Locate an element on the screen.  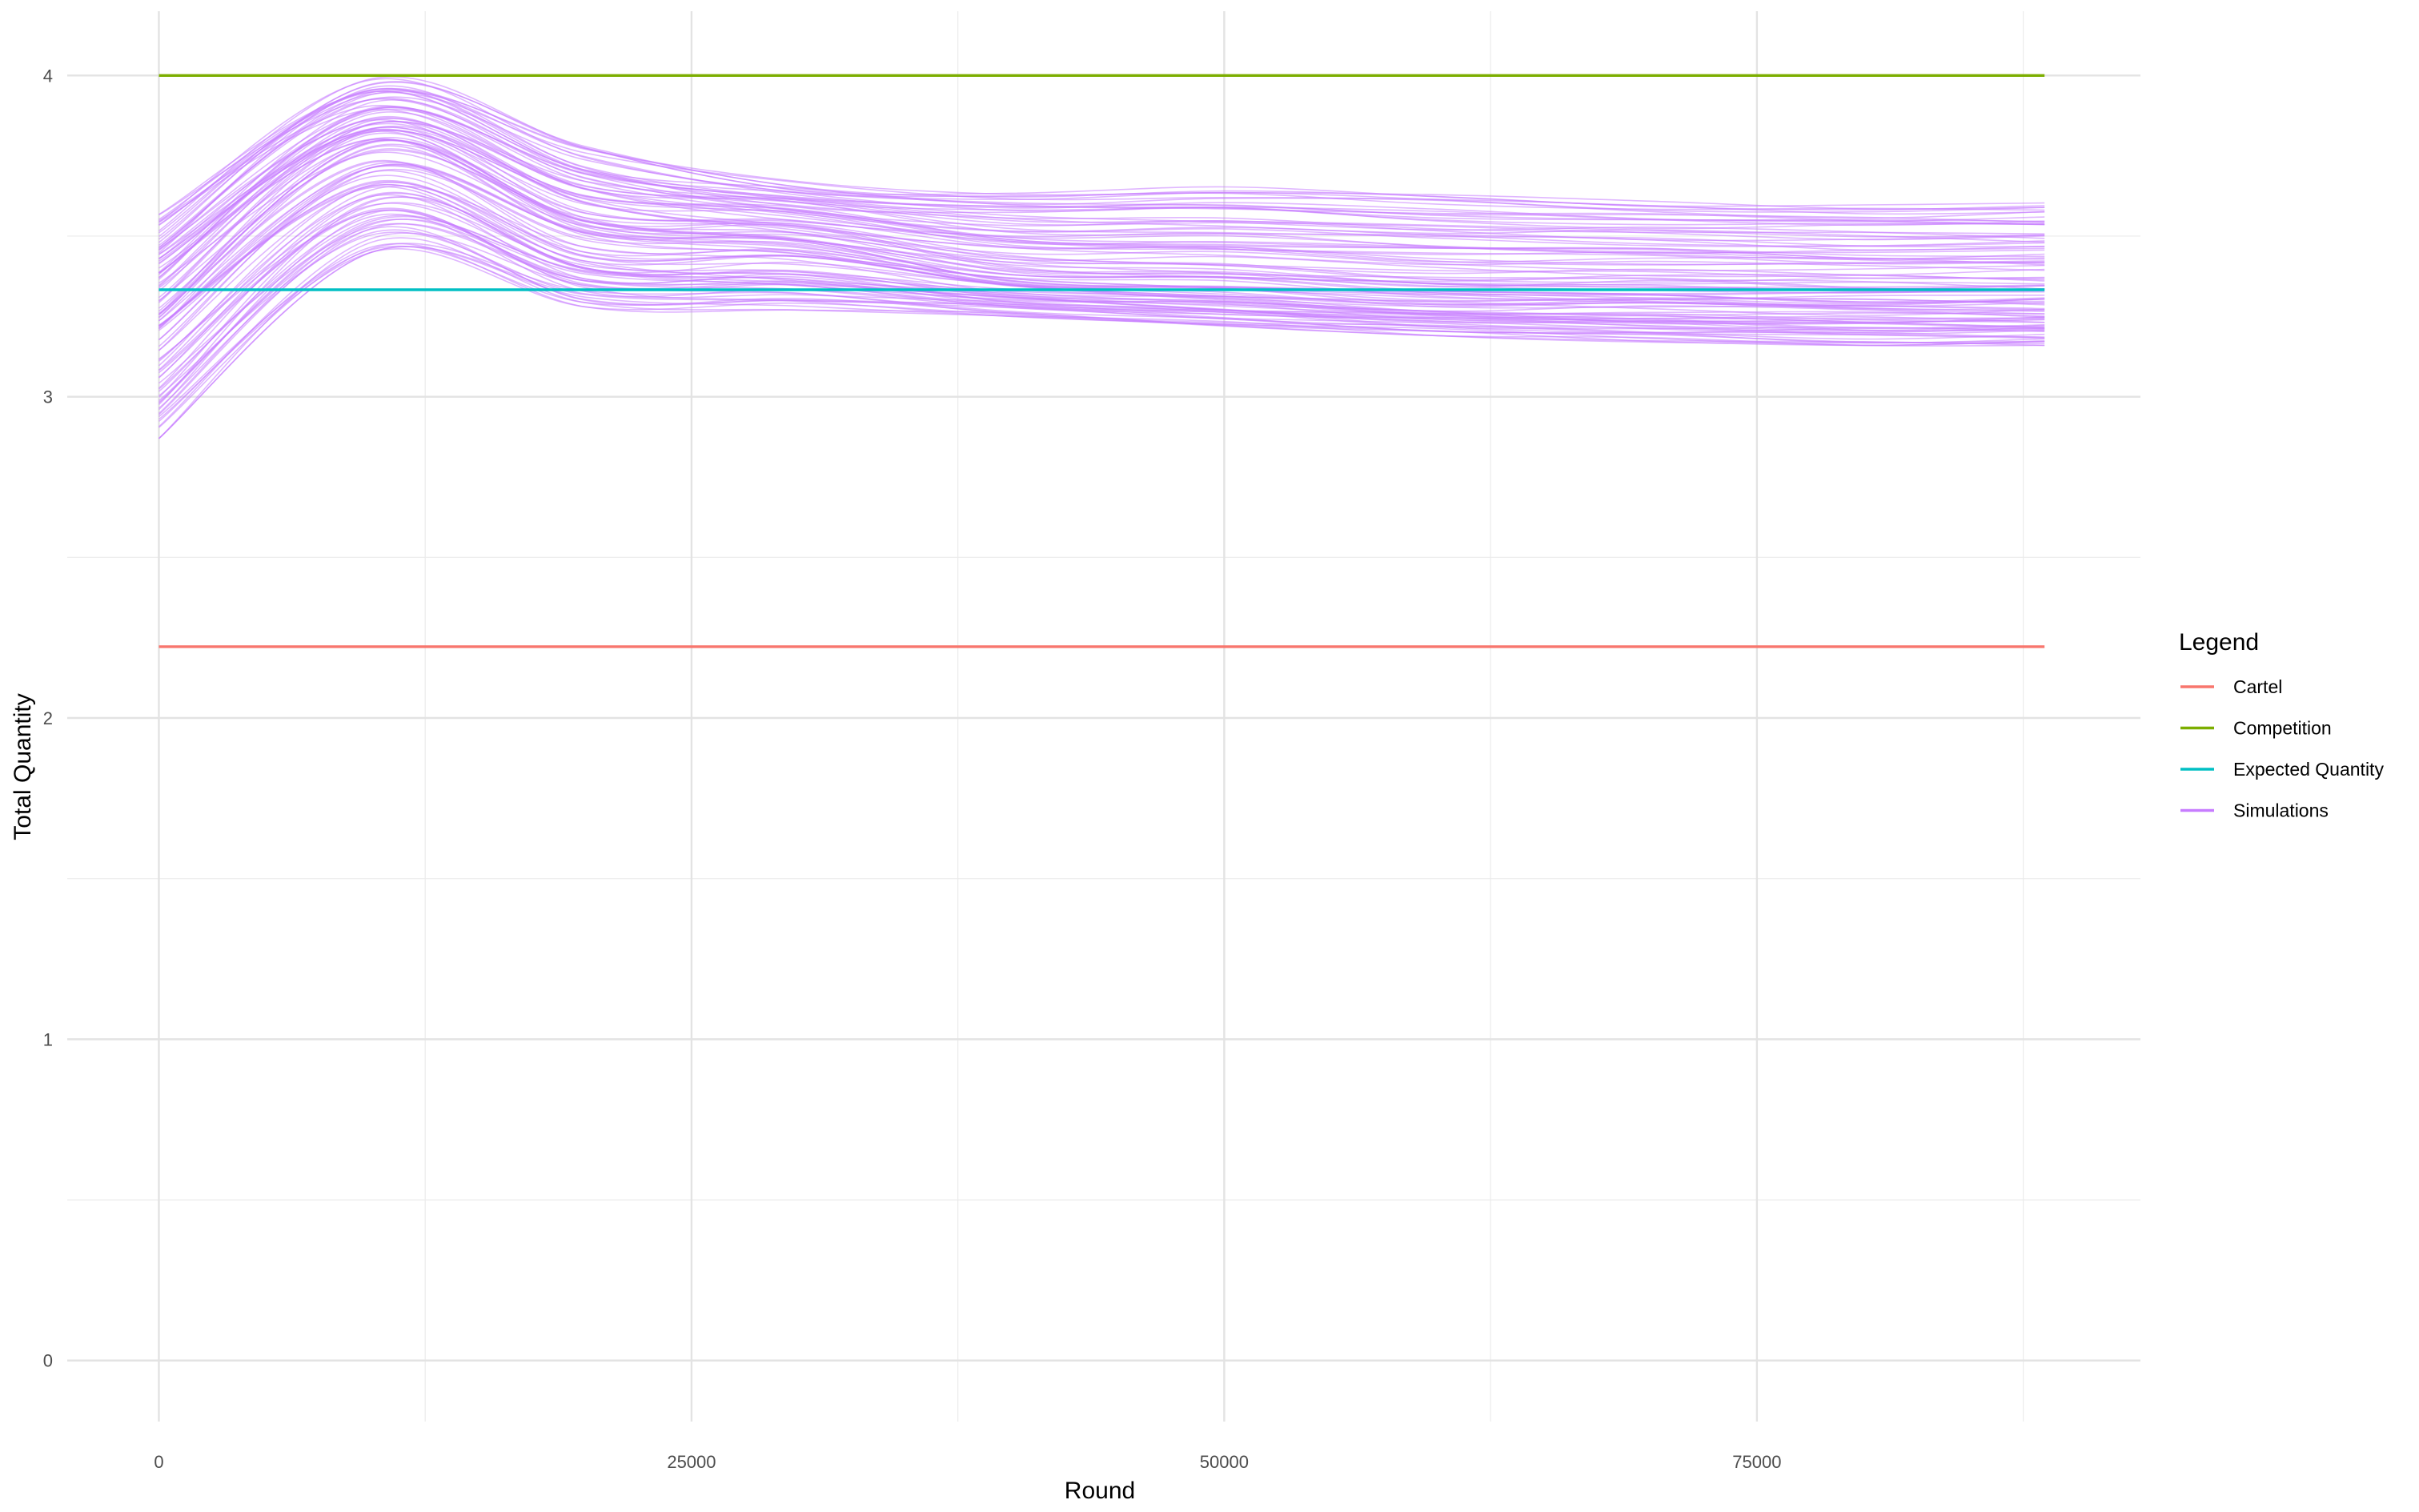
x-tick-label: 25000 is located at coordinates (691, 1462).